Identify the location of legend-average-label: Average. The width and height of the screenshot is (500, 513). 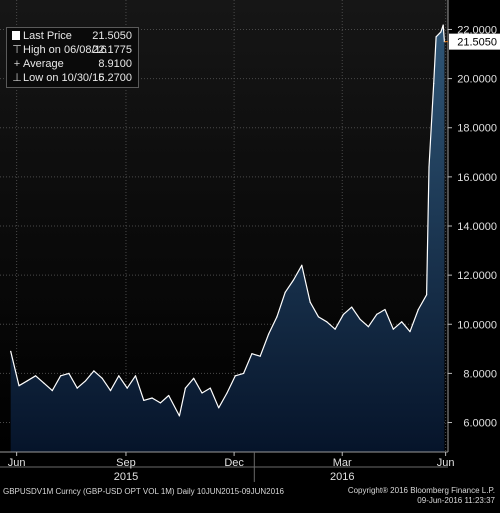
(43, 64).